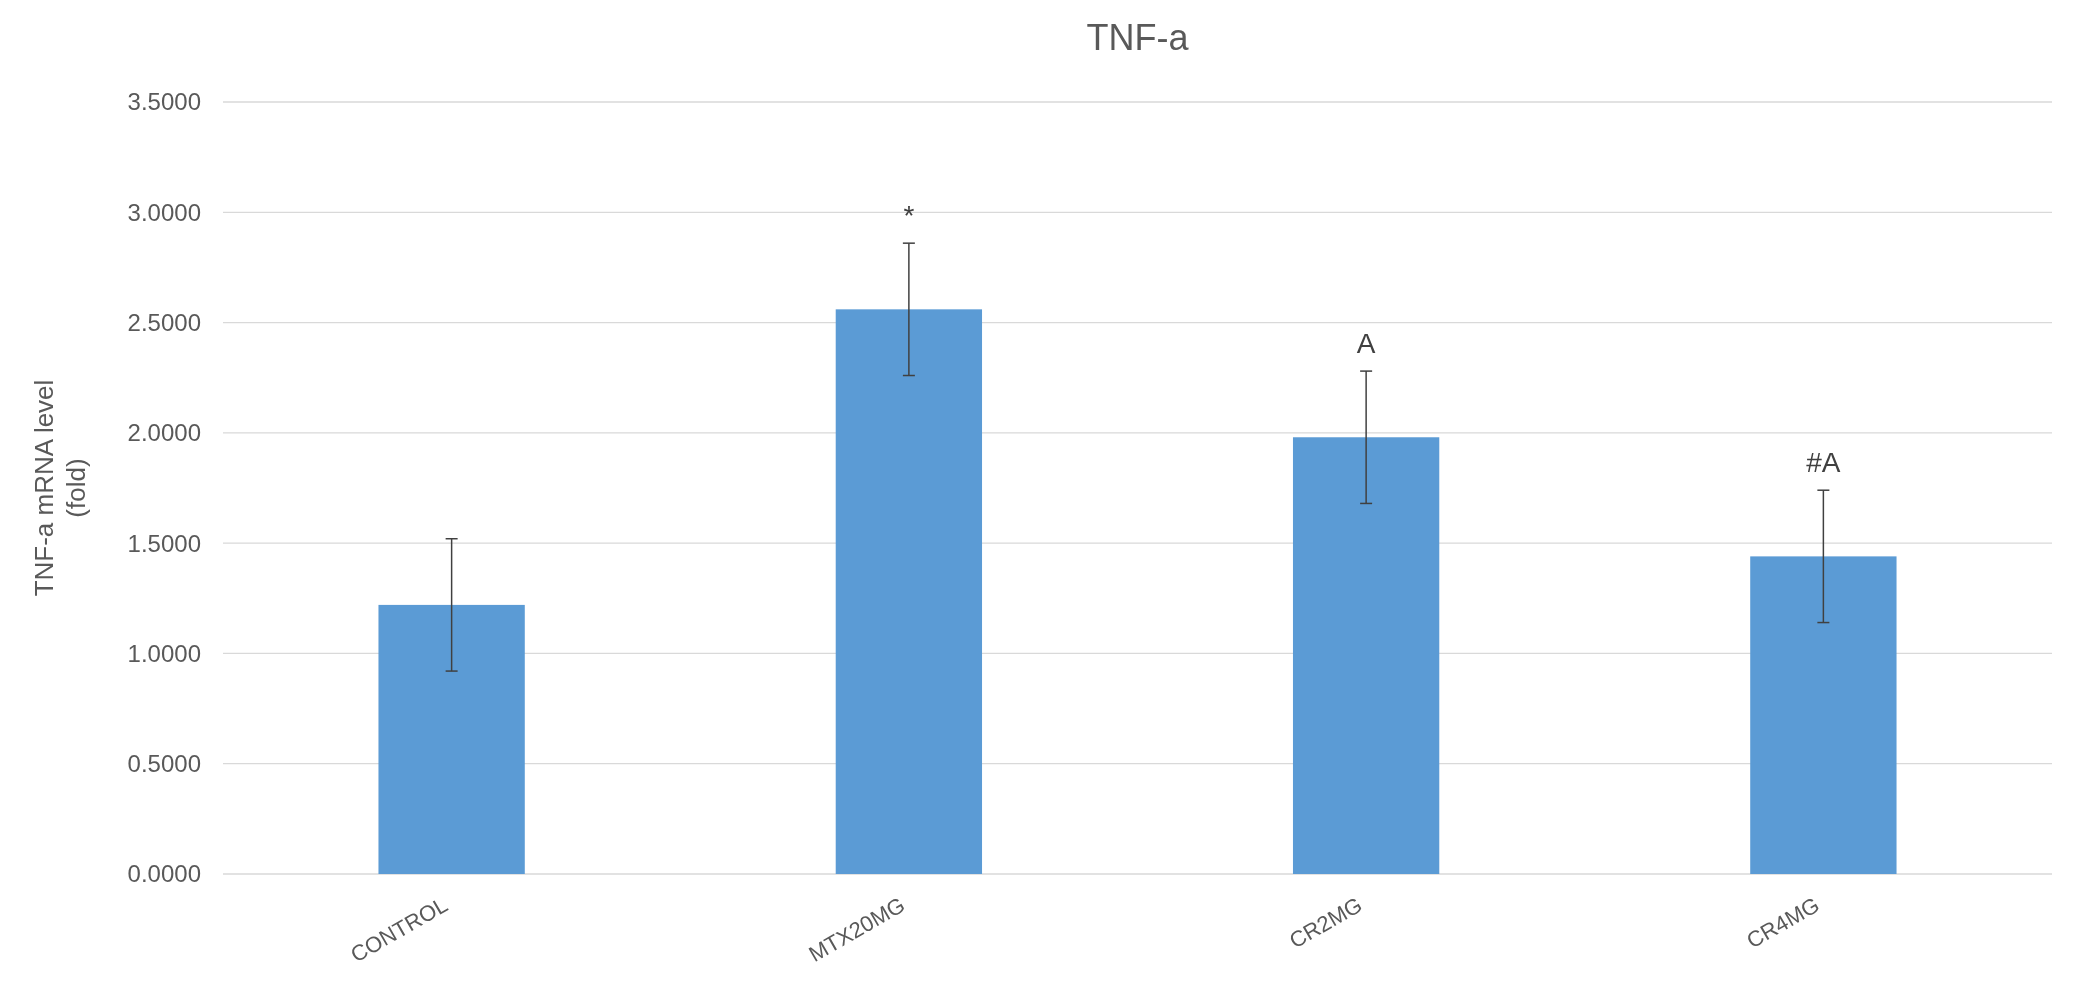  I want to click on y-tick-label: 1.0000, so click(164, 653).